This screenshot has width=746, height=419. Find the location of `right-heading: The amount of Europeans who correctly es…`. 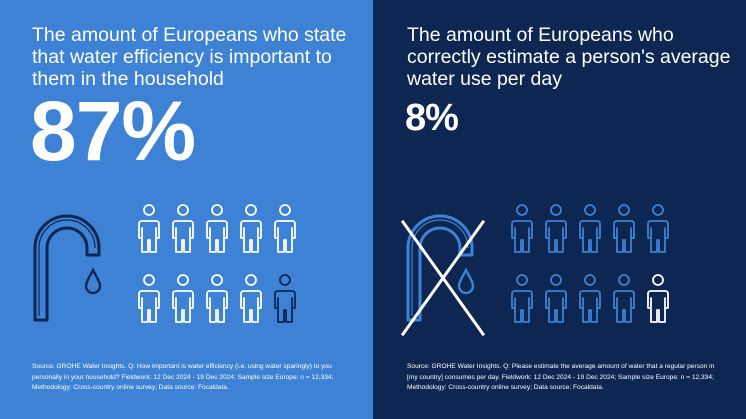

right-heading: The amount of Europeans who correctly es… is located at coordinates (569, 57).